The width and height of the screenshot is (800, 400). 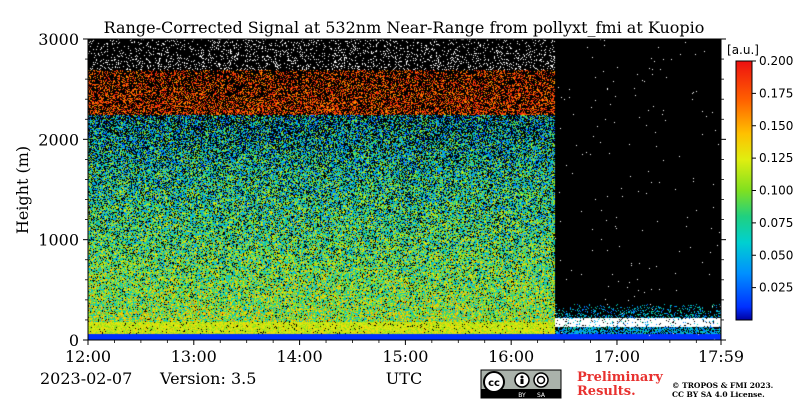 What do you see at coordinates (721, 356) in the screenshot?
I see `x-tick-label: 17:59` at bounding box center [721, 356].